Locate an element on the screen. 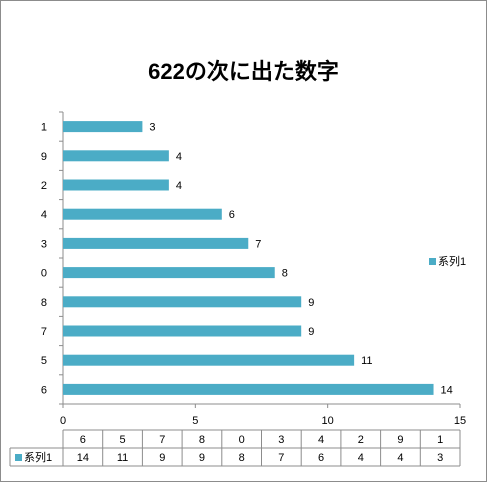 The height and width of the screenshot is (482, 487). table-value-cell: 7 is located at coordinates (281, 458).